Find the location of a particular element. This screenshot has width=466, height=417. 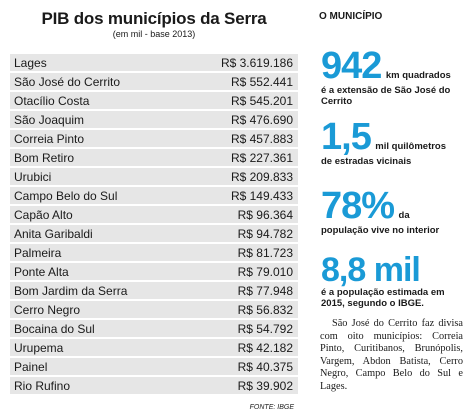

municipality-name: Cerro Negro is located at coordinates (47, 309).